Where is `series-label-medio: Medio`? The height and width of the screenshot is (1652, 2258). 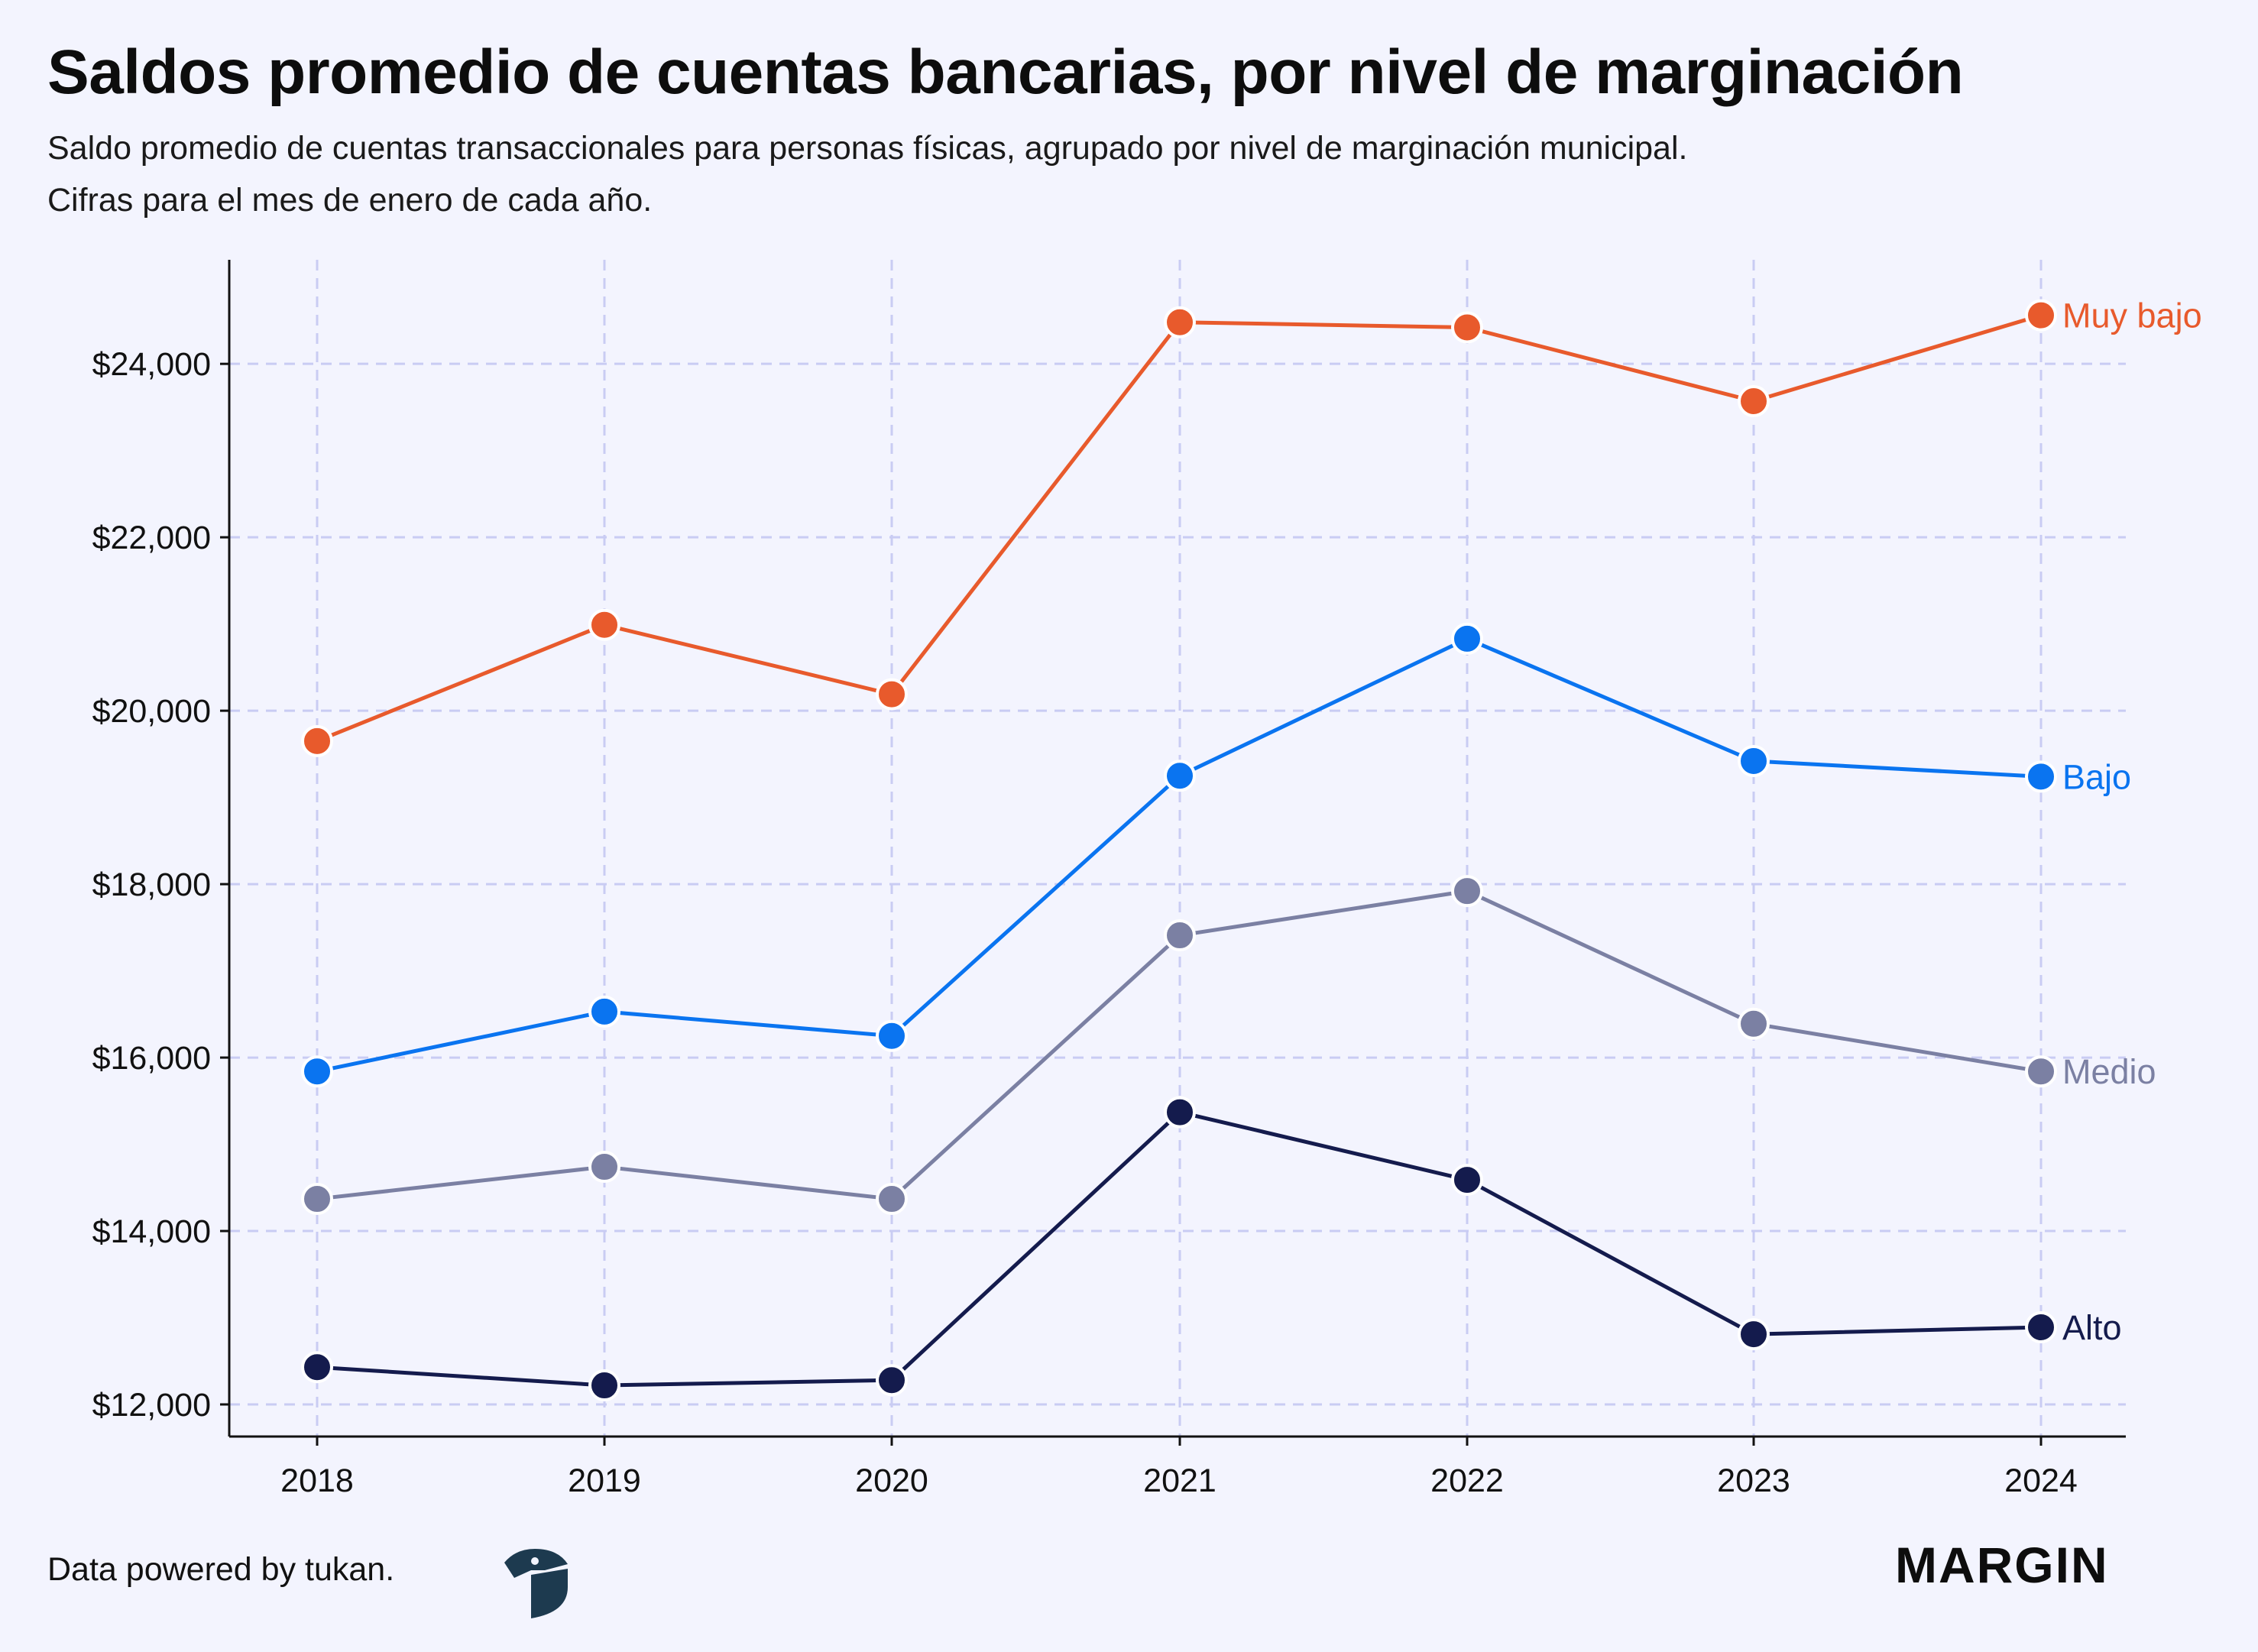 series-label-medio: Medio is located at coordinates (2109, 1071).